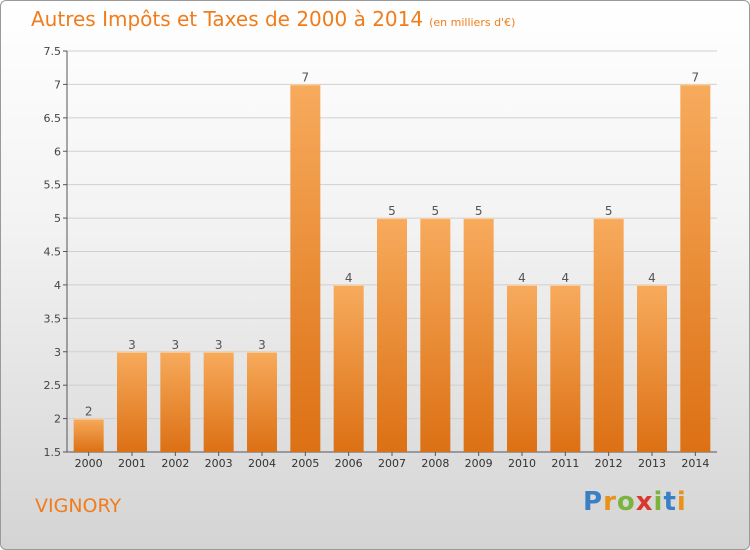 This screenshot has width=750, height=550. I want to click on bar-2010, so click(522, 368).